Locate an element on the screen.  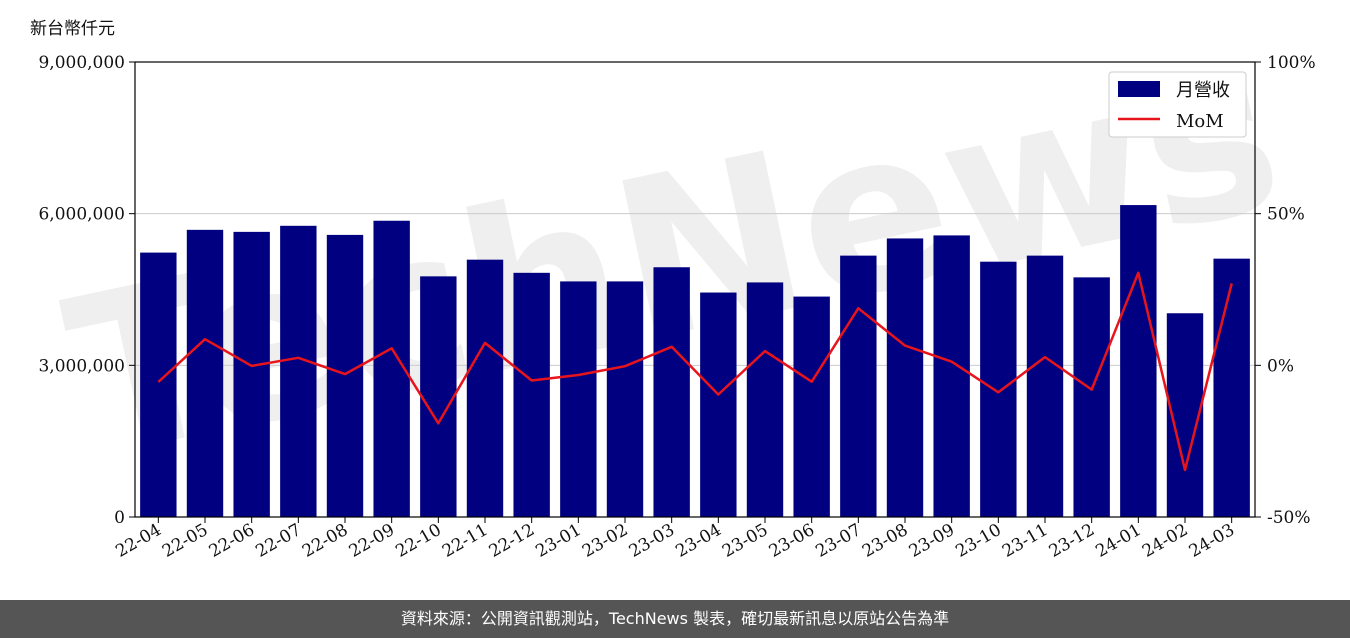
y-left-tick-label: 6,000,000 is located at coordinates (81, 215).